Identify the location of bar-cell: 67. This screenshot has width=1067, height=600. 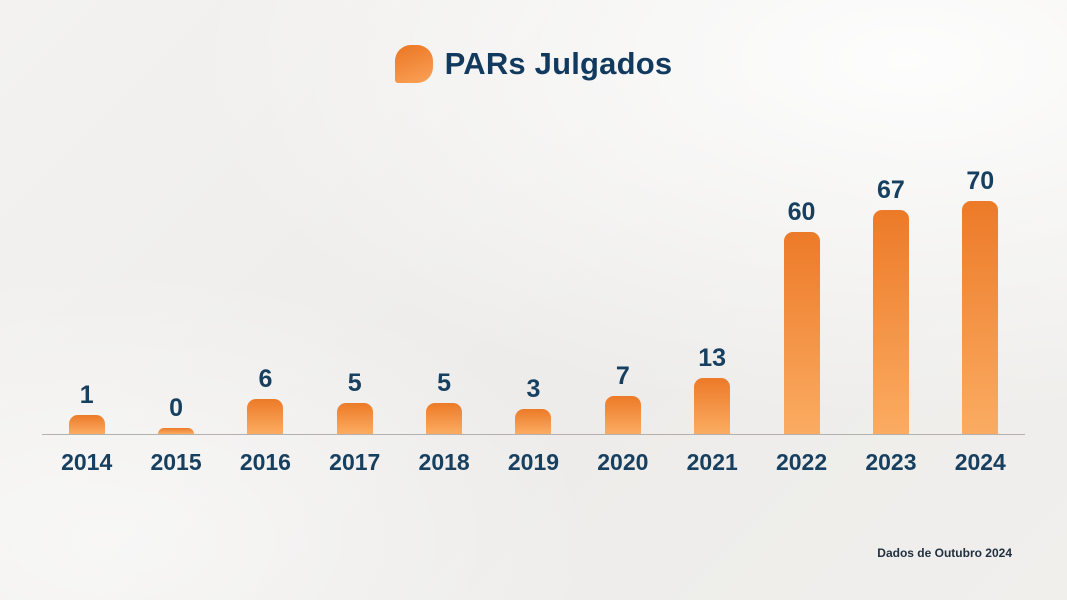
(890, 305).